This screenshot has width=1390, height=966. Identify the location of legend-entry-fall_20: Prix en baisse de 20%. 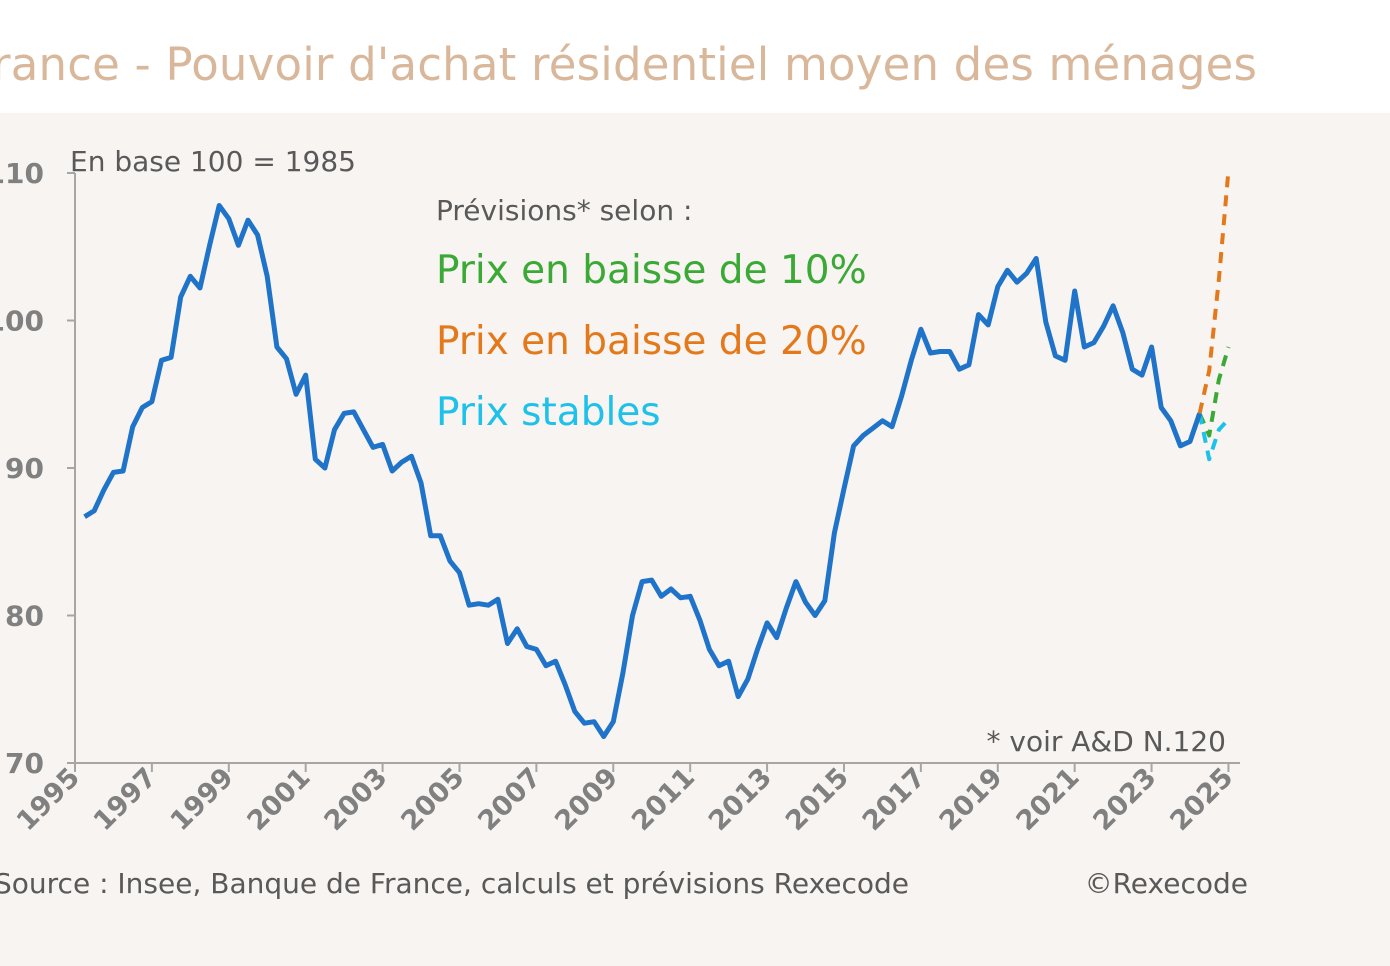
(651, 341).